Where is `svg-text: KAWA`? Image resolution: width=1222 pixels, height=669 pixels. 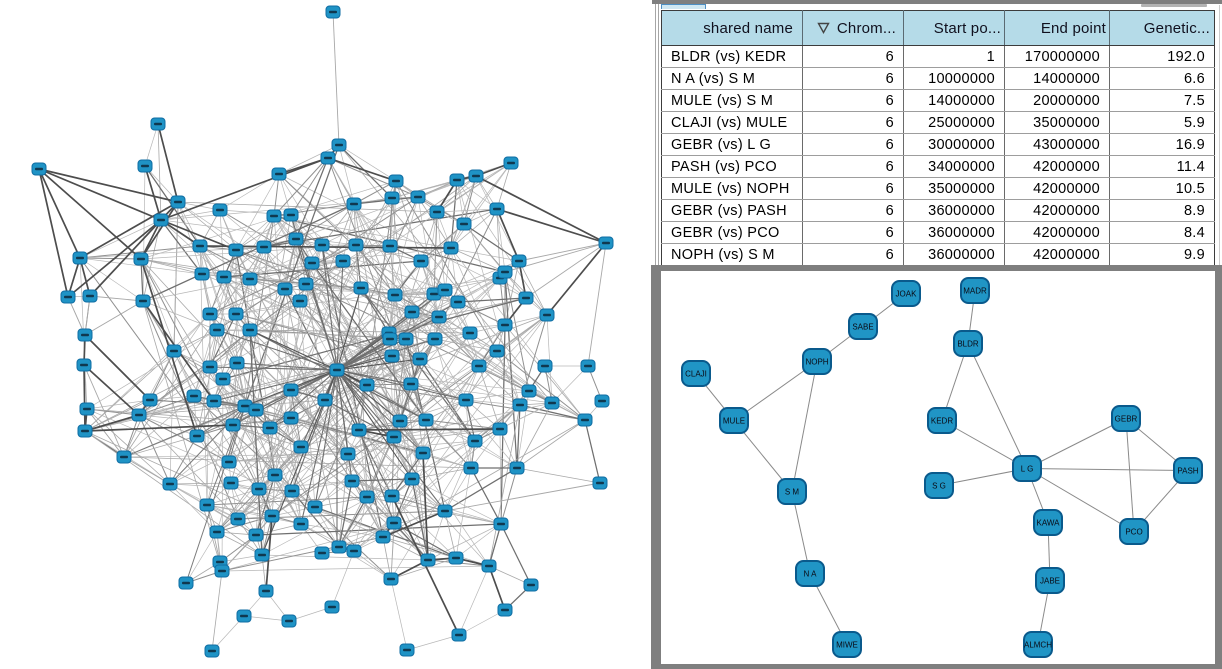
svg-text: KAWA is located at coordinates (1049, 522).